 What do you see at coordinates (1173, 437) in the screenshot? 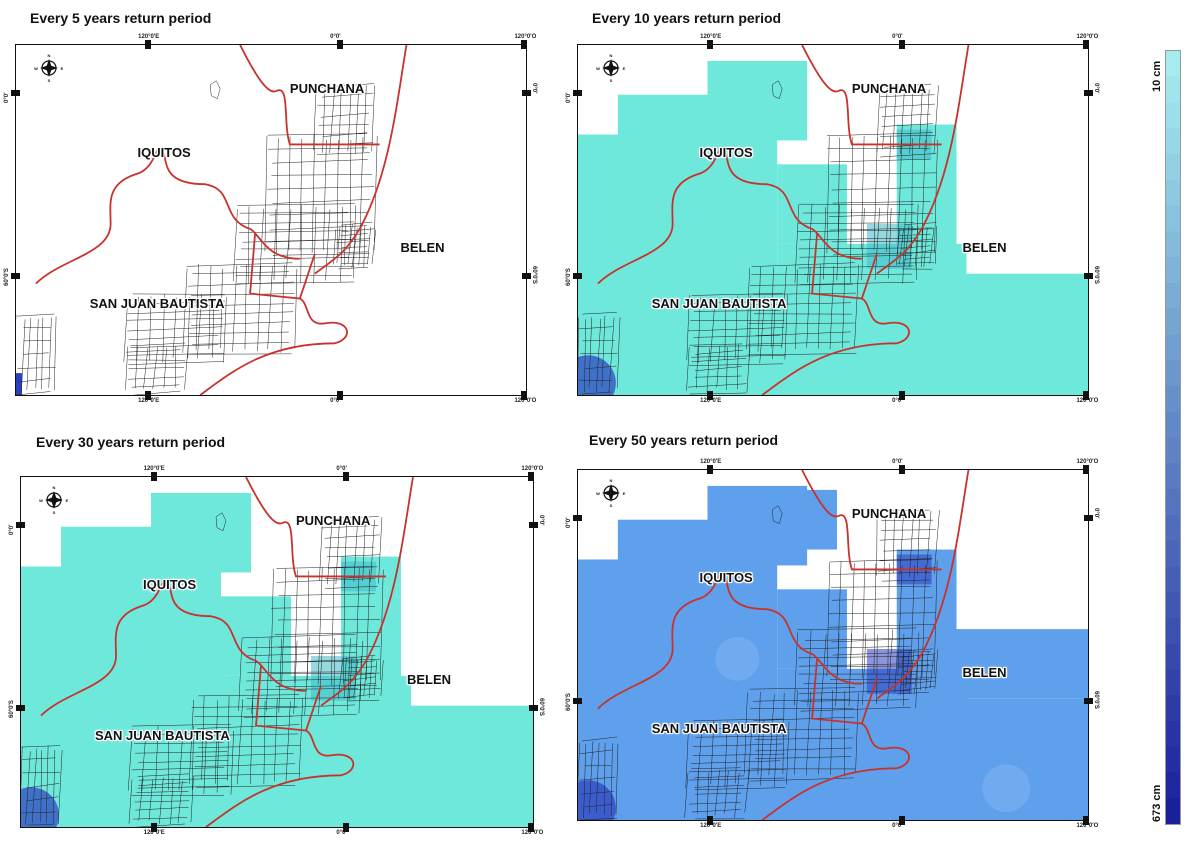
I see `depth-legend-bar` at bounding box center [1173, 437].